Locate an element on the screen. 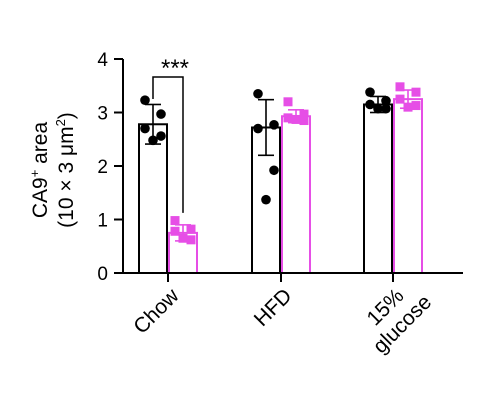  y-tick-label: 0 is located at coordinates (102, 274).